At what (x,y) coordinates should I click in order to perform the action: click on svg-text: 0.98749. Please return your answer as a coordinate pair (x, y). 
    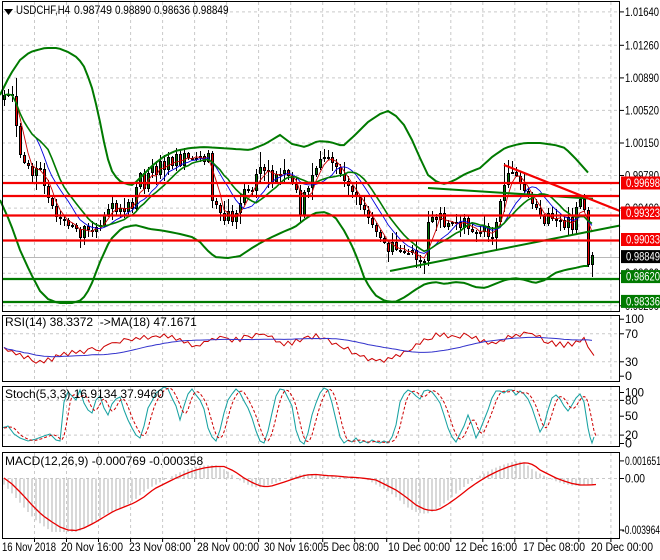
    Looking at the image, I should click on (93, 10).